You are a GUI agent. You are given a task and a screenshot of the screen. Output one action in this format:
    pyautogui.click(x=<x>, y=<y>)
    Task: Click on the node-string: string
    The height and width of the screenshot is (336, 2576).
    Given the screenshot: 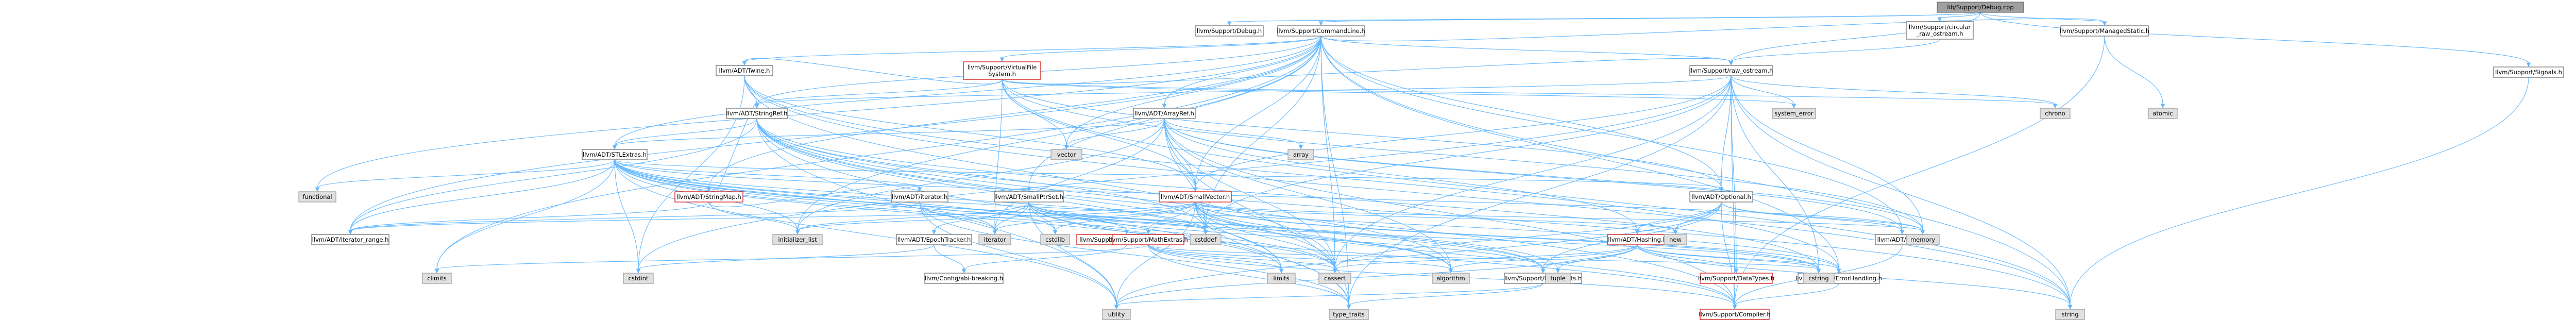 What is the action you would take?
    pyautogui.click(x=2070, y=314)
    